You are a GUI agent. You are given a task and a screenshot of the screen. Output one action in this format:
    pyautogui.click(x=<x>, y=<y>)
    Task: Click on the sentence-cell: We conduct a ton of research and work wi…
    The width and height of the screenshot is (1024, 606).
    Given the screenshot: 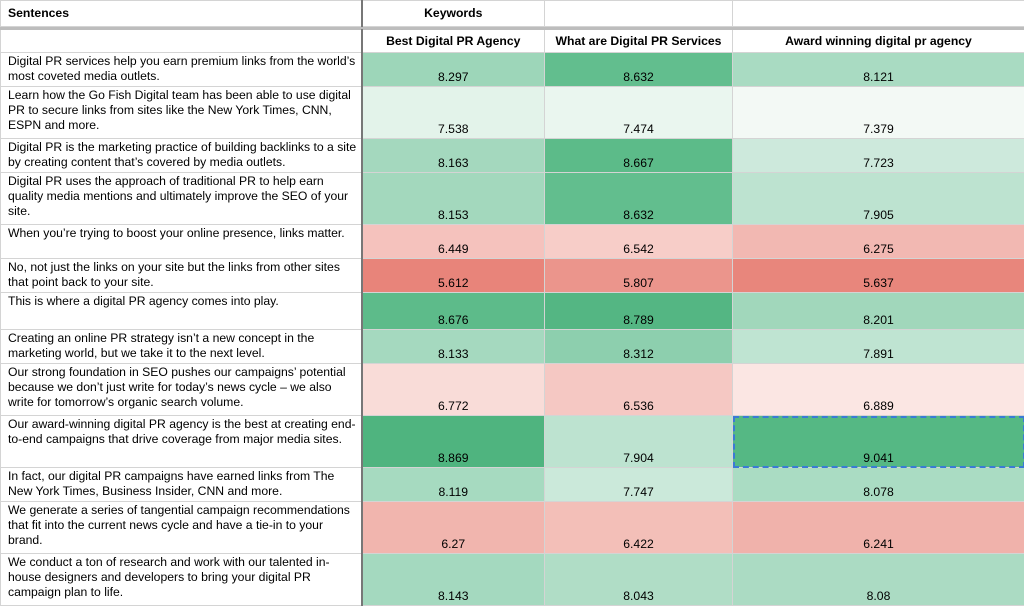 What is the action you would take?
    pyautogui.click(x=181, y=580)
    